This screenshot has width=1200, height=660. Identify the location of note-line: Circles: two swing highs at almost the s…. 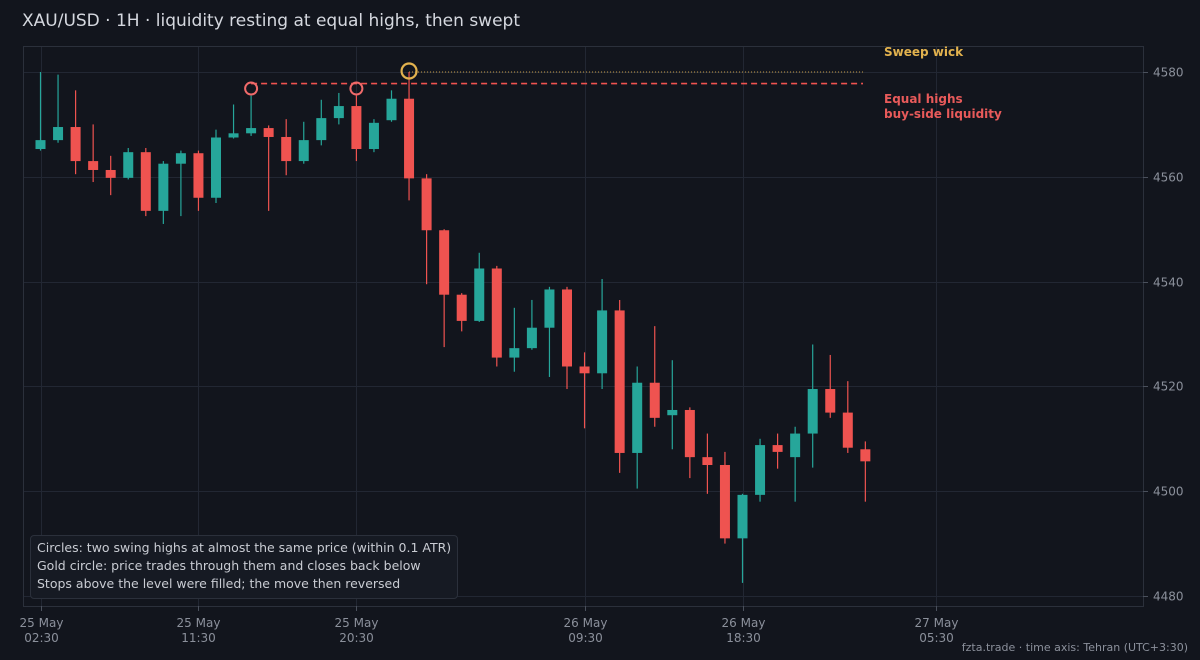
(244, 547).